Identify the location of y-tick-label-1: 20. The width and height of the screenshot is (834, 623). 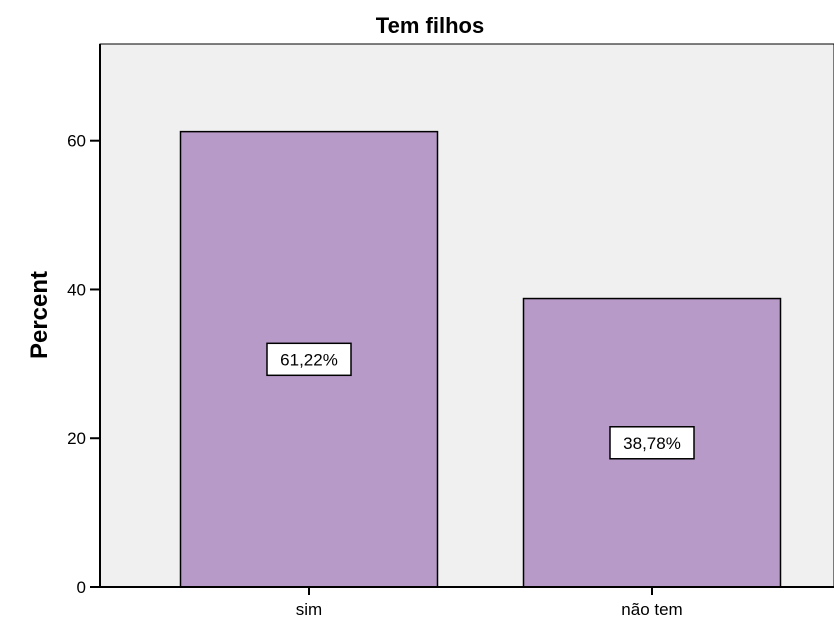
(76, 438).